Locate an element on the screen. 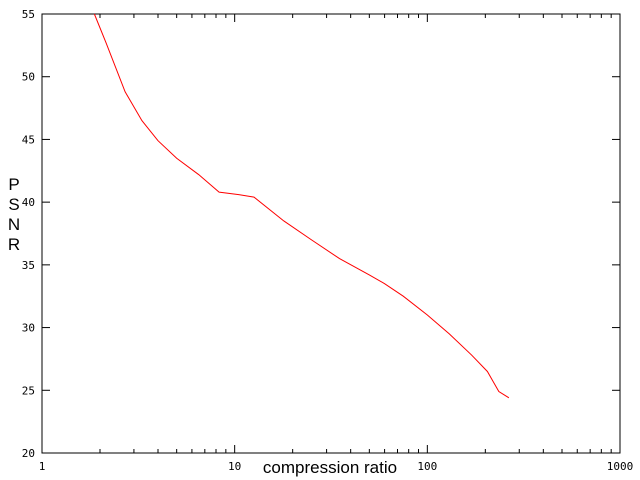 Image resolution: width=640 pixels, height=480 pixels. y-axis-title-char: R is located at coordinates (14, 244).